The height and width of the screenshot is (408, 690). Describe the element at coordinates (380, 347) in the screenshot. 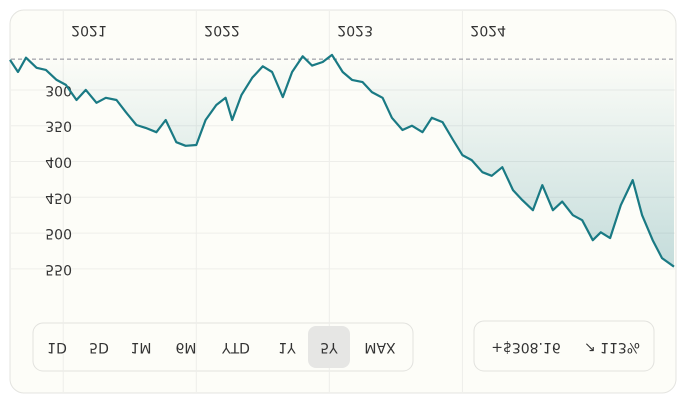

I see `range-button: MAX` at that location.